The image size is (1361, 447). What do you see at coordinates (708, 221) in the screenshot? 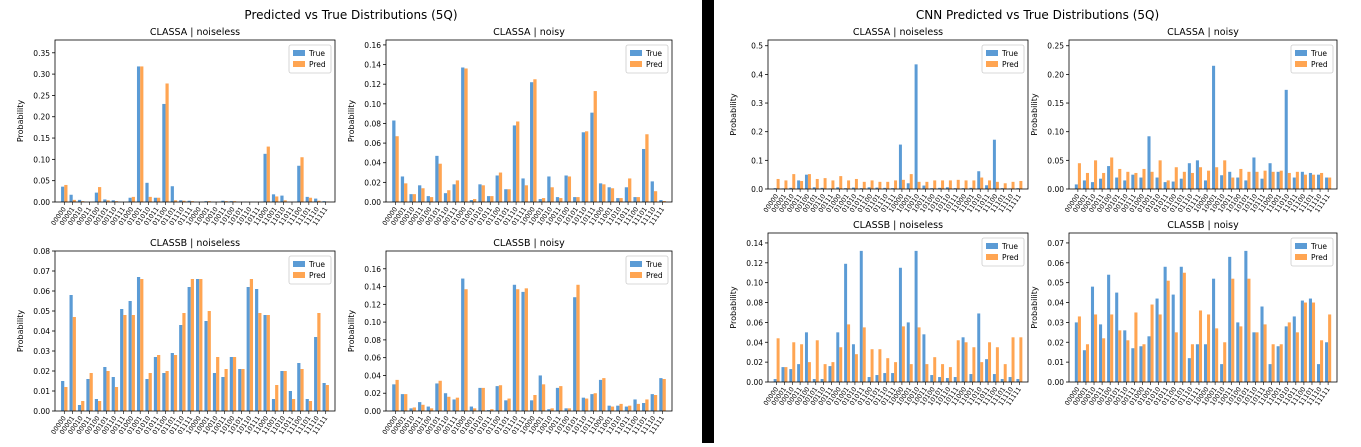
I see `figure-divider` at bounding box center [708, 221].